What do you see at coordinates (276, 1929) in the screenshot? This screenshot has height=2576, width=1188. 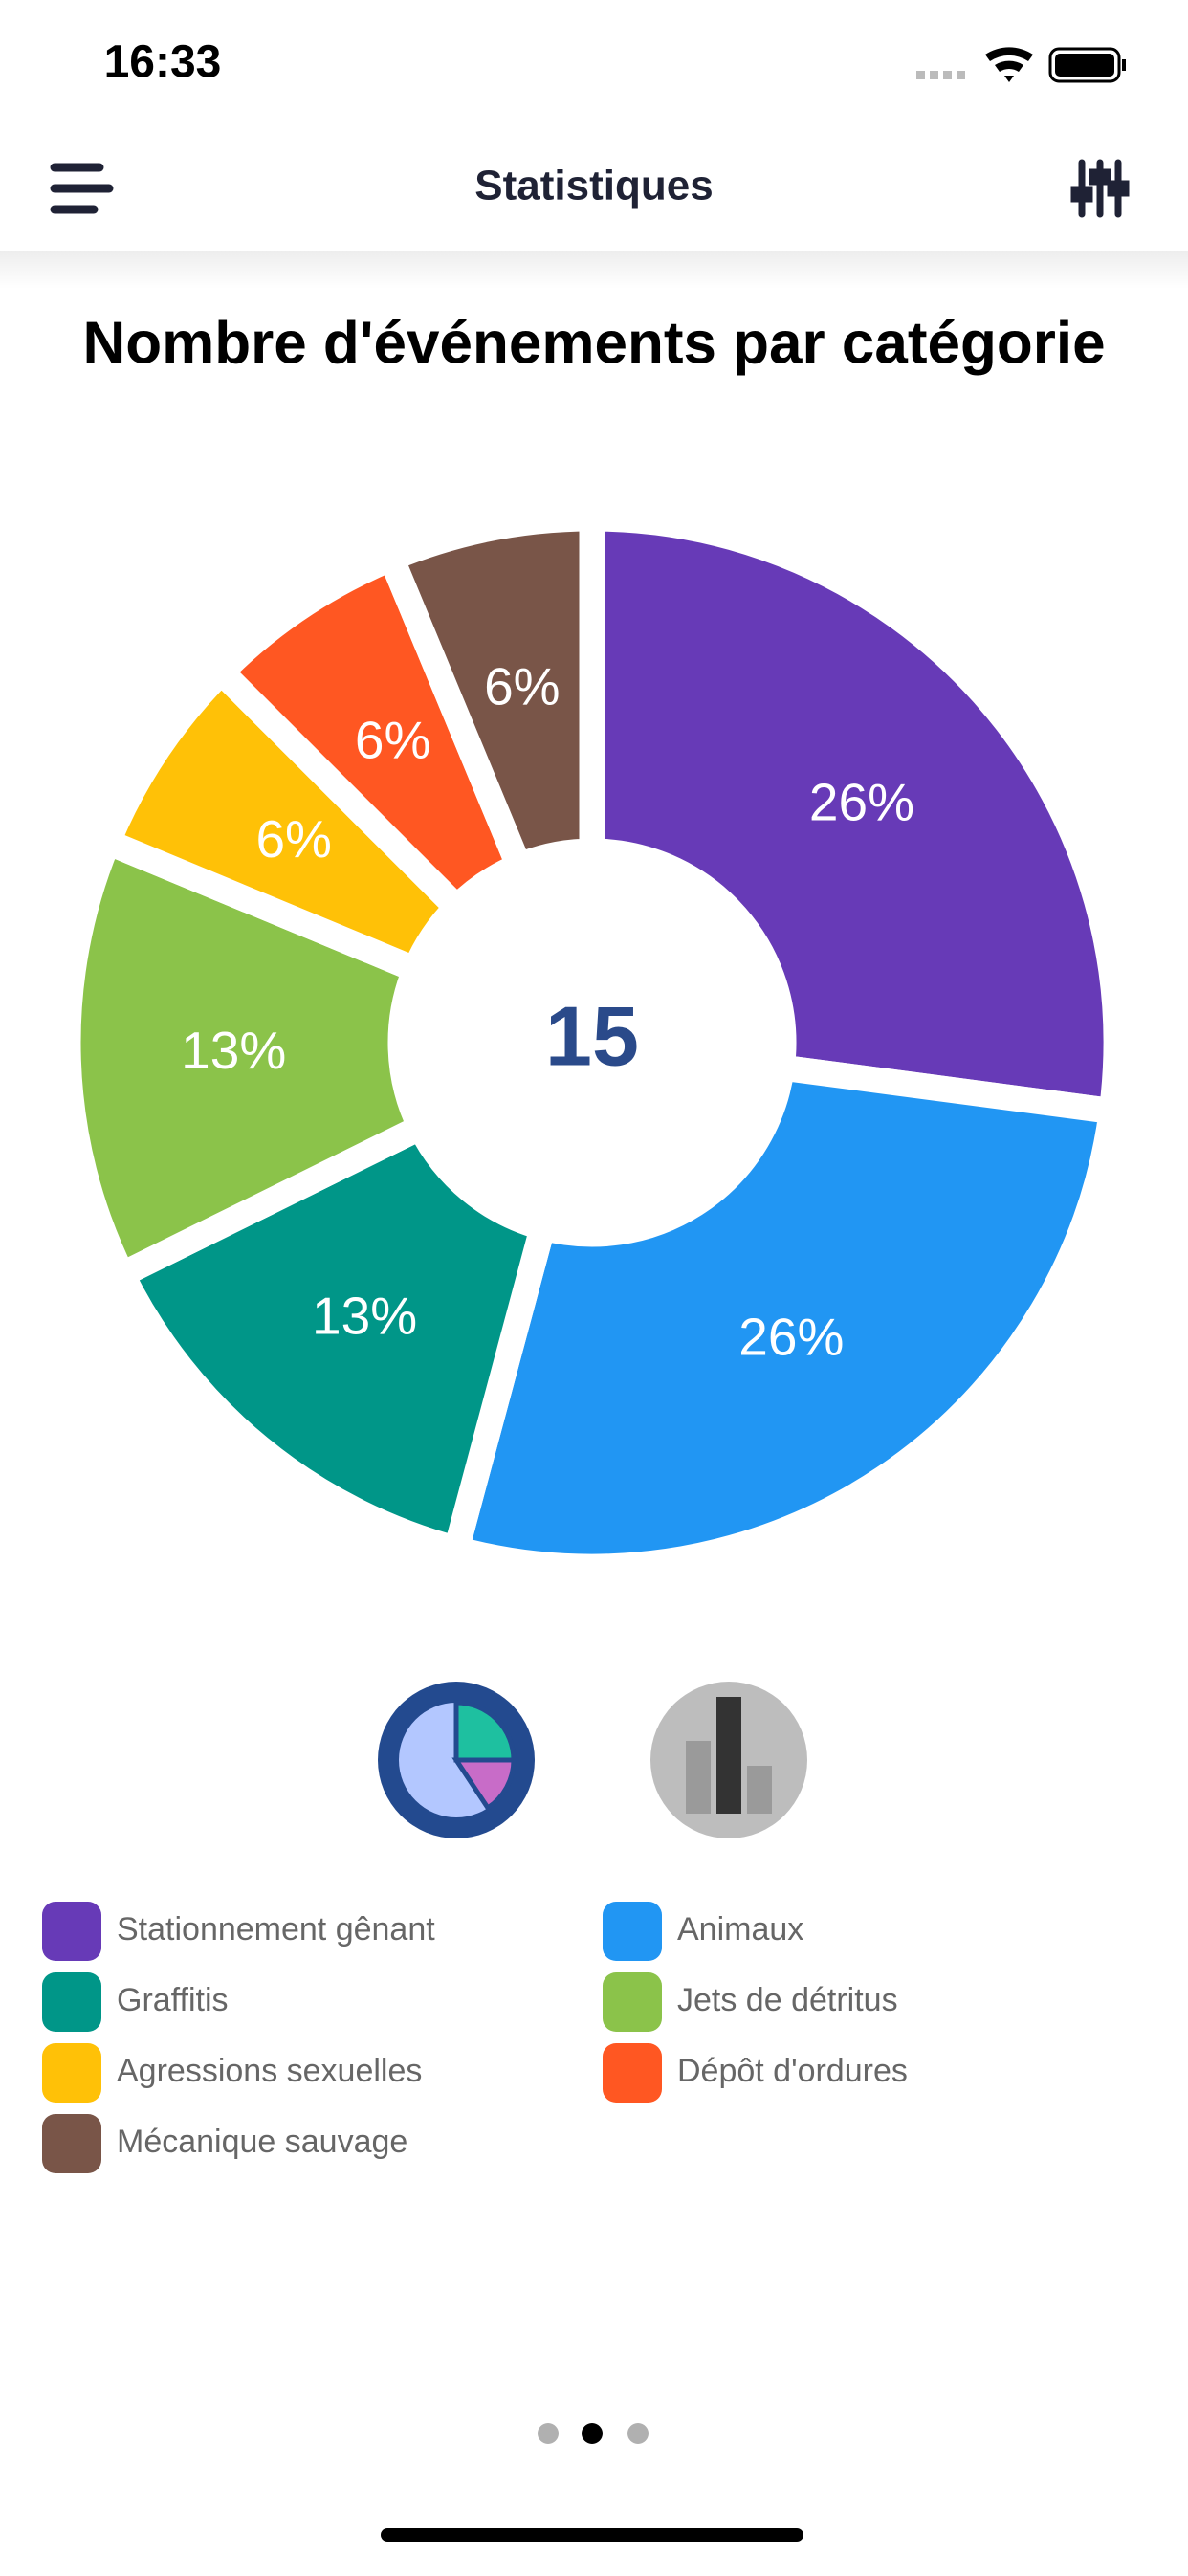 I see `legend-label: Stationnement gênant` at bounding box center [276, 1929].